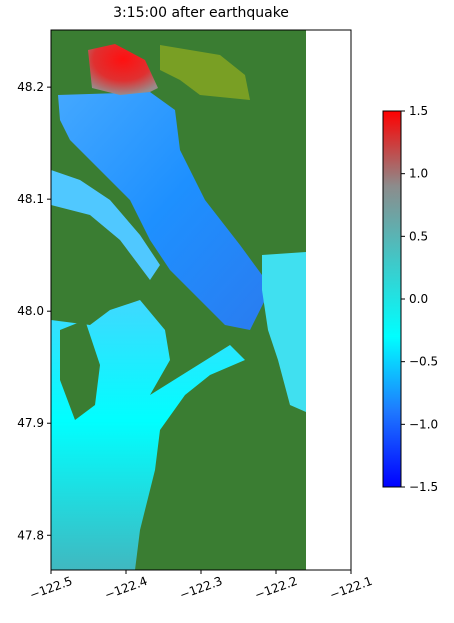 The width and height of the screenshot is (454, 623). I want to click on y-tick-label: 48.0, so click(30, 311).